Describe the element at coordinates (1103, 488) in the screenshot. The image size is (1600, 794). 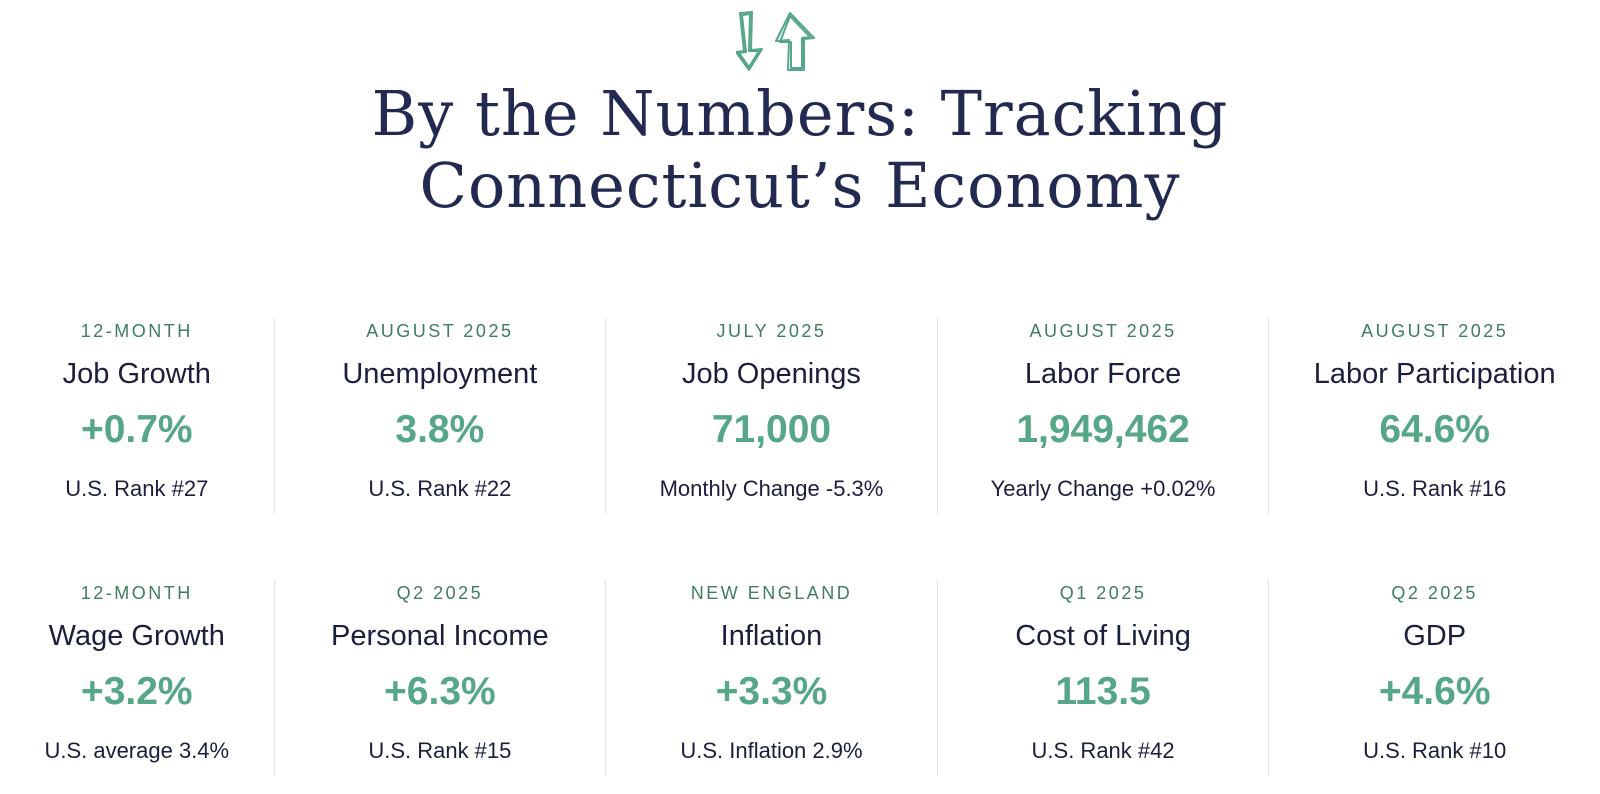
I see `stat-note: Yearly Change +0.02%` at that location.